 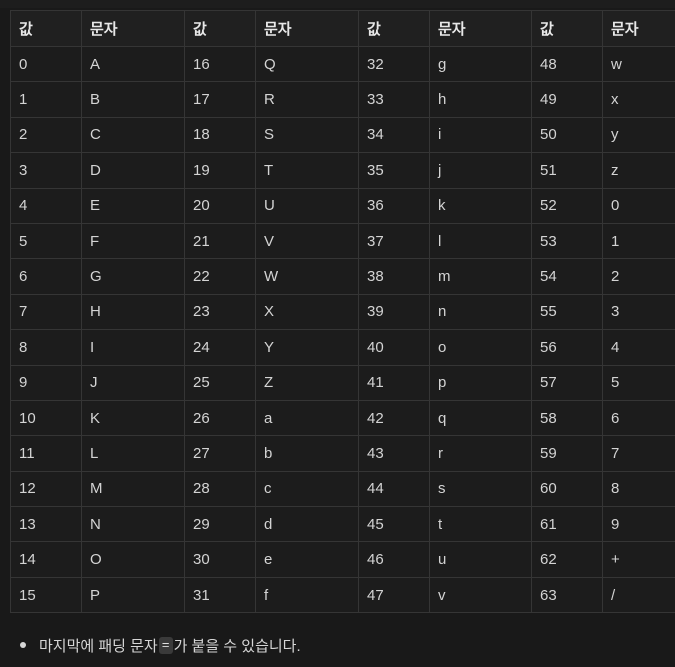 What do you see at coordinates (638, 489) in the screenshot?
I see `char-cell: 8` at bounding box center [638, 489].